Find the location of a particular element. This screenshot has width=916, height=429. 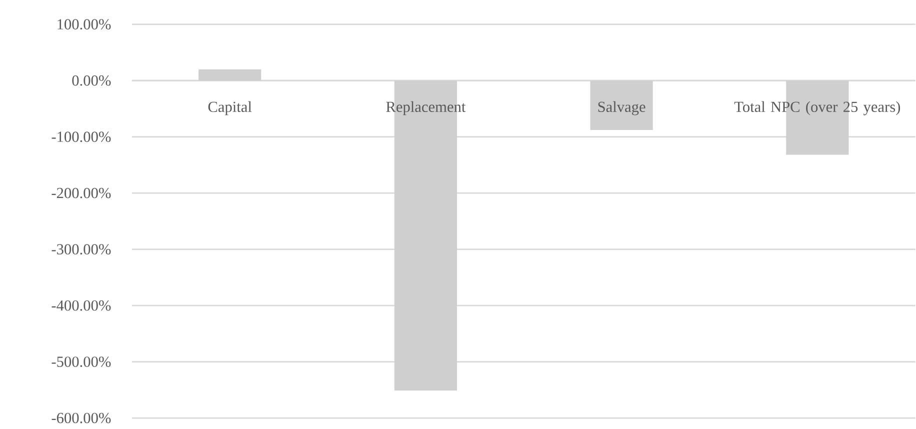

y-tick-label: -300.00% is located at coordinates (81, 249).